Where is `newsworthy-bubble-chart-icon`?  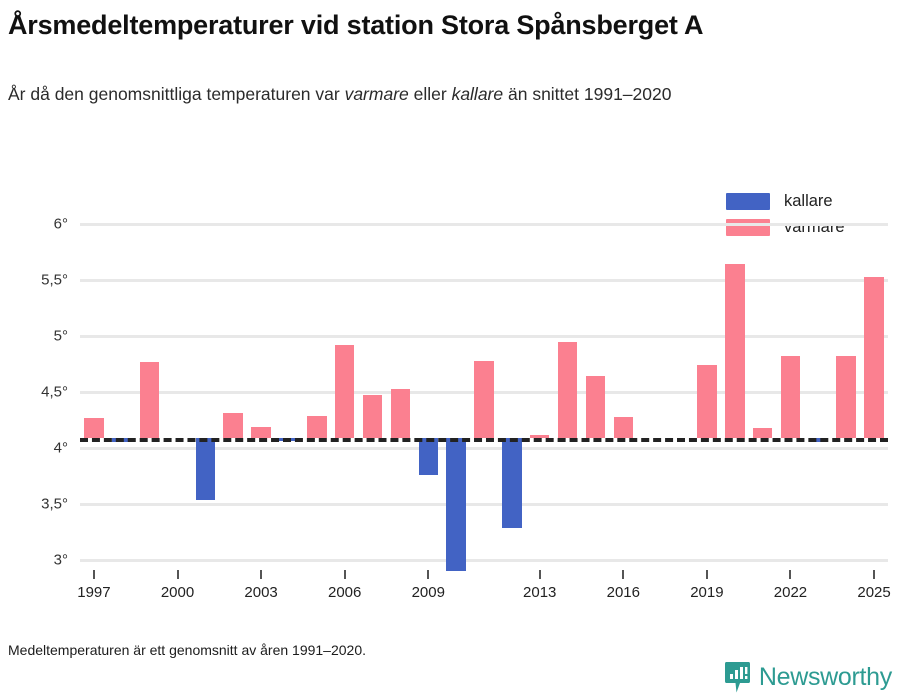
newsworthy-bubble-chart-icon is located at coordinates (737, 677).